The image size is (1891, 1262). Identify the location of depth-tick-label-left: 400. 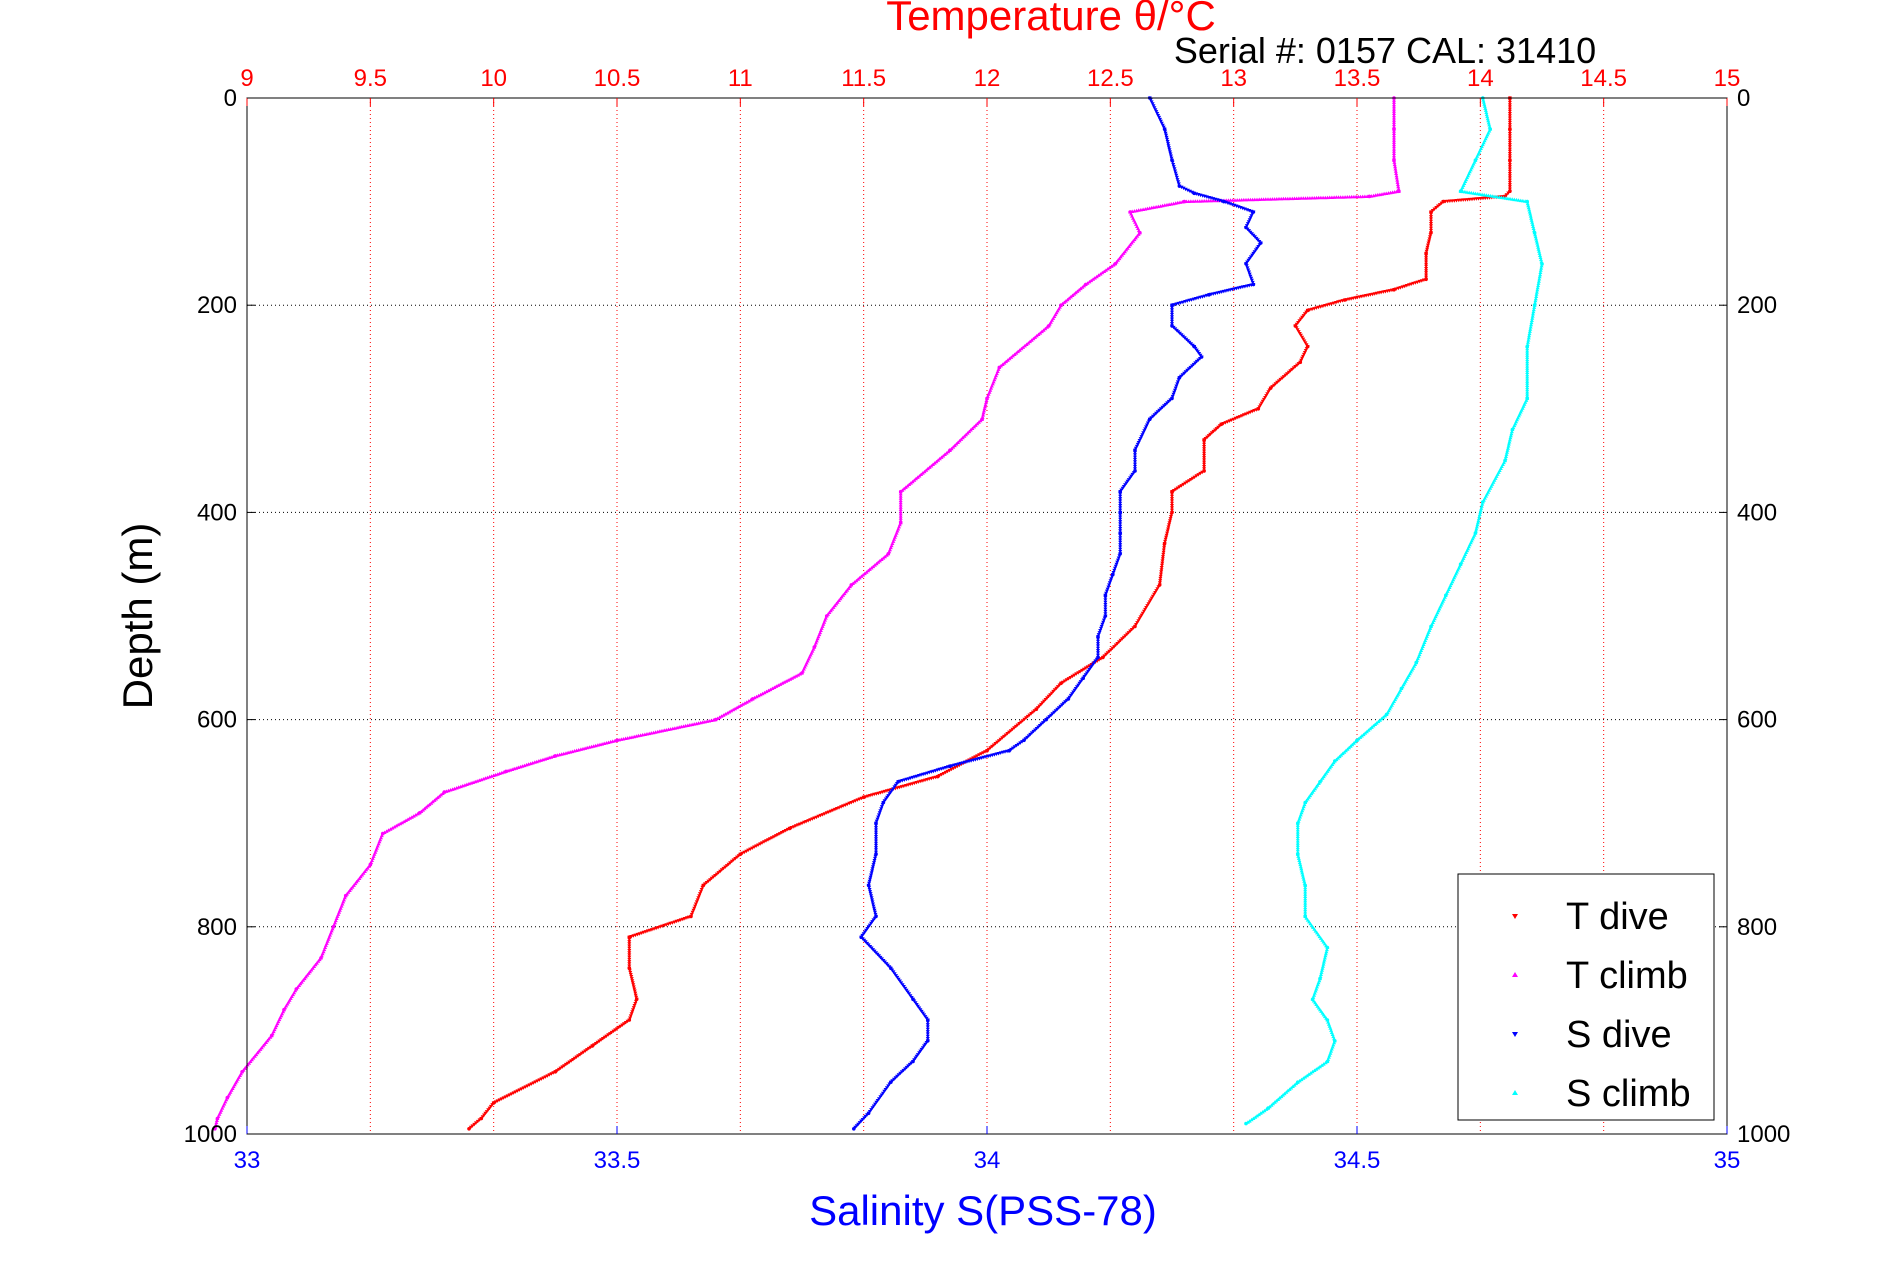
(217, 512).